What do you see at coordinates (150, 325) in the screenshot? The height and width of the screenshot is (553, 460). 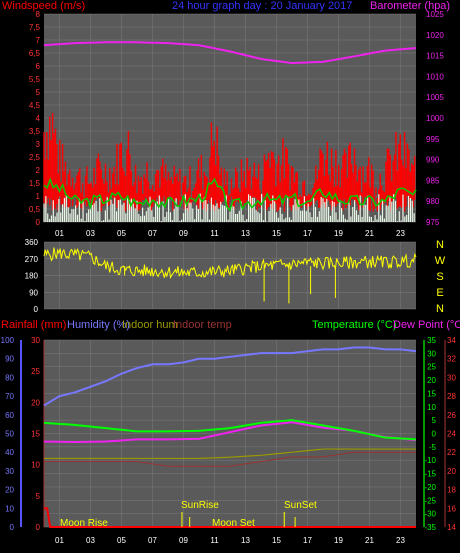 I see `indoor-hum-title: Indoor hum` at bounding box center [150, 325].